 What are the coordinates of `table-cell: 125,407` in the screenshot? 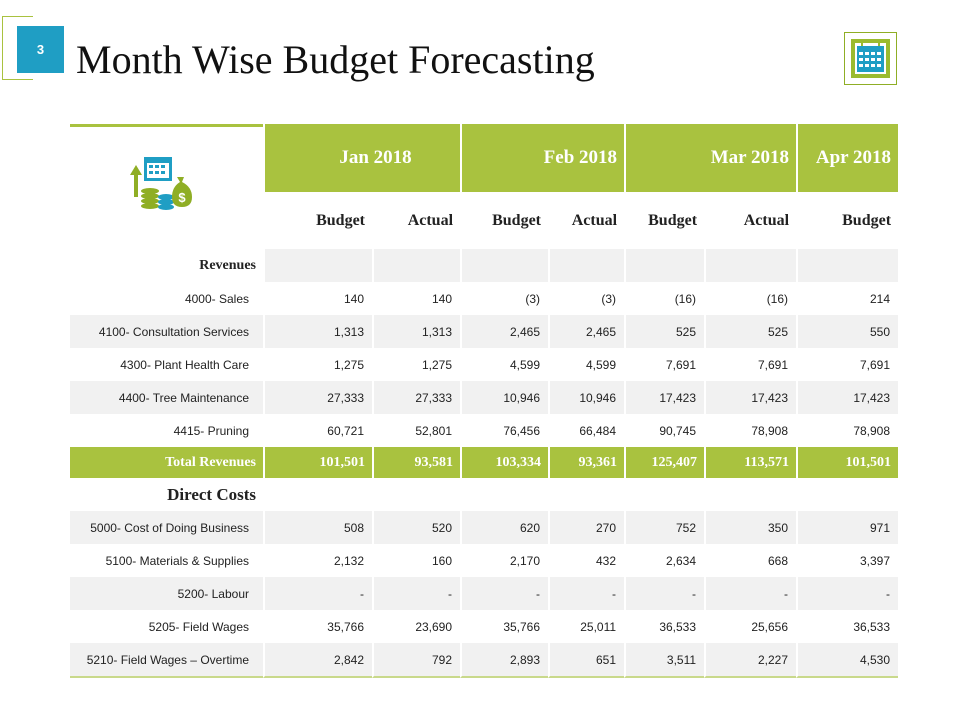 It's located at (664, 462).